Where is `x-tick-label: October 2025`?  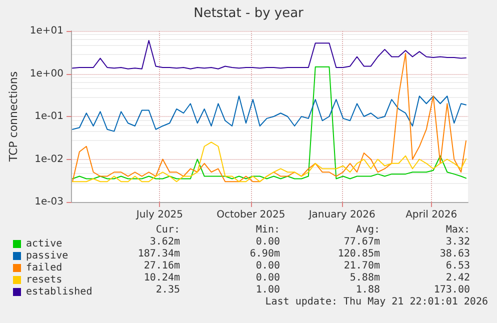
x-tick-label: October 2025 is located at coordinates (251, 215).